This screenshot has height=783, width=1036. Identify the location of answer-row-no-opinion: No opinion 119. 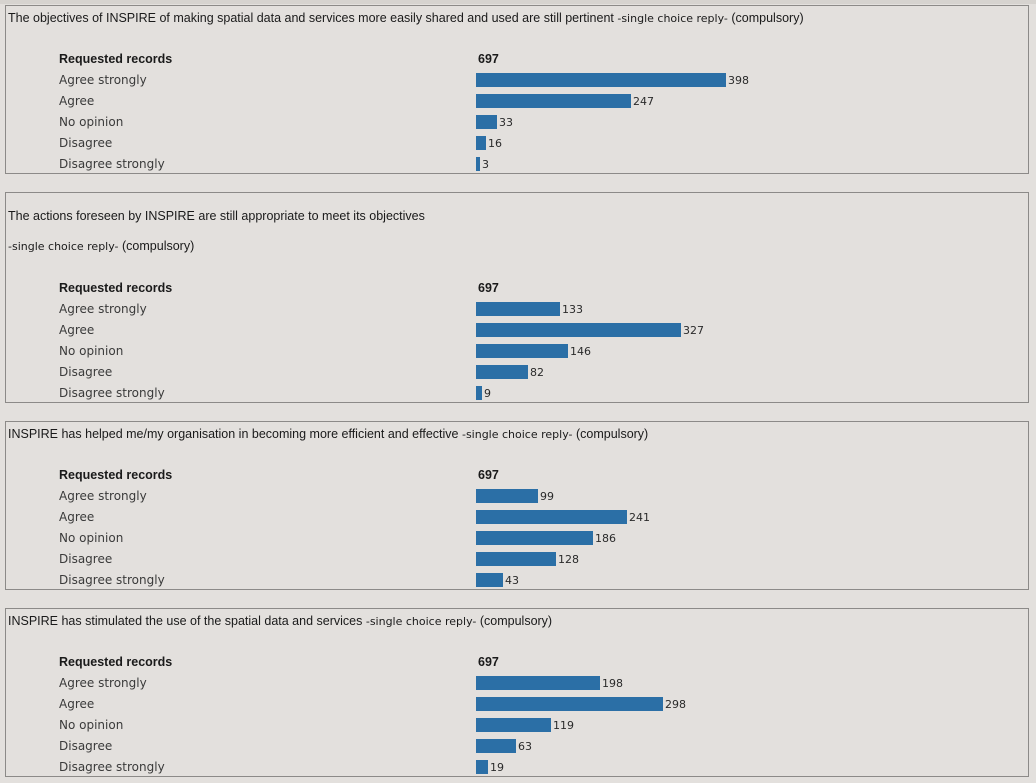
(517, 725).